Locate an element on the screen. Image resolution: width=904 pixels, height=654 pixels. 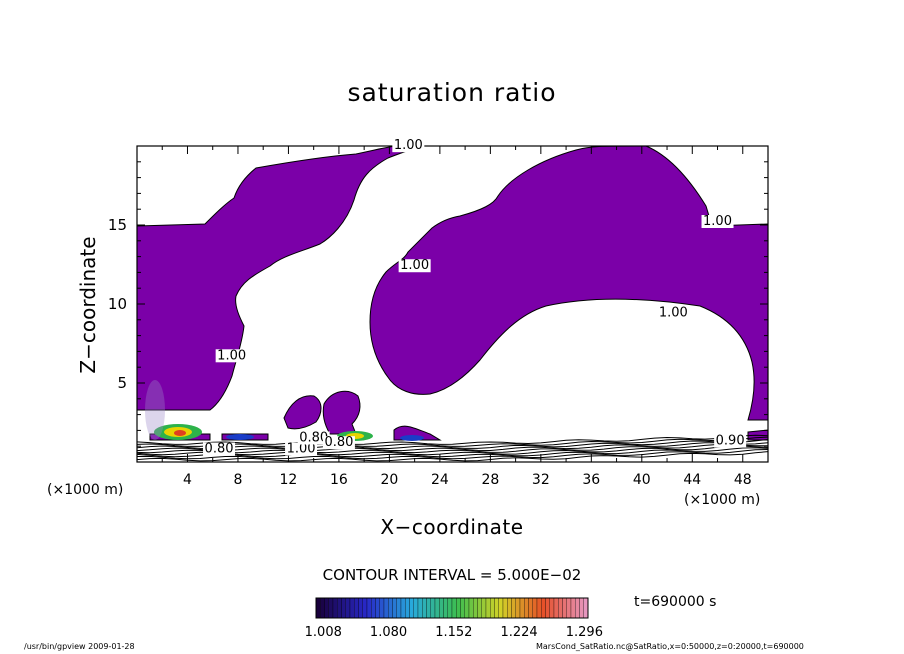
x-tick-label: 16 is located at coordinates (339, 480).